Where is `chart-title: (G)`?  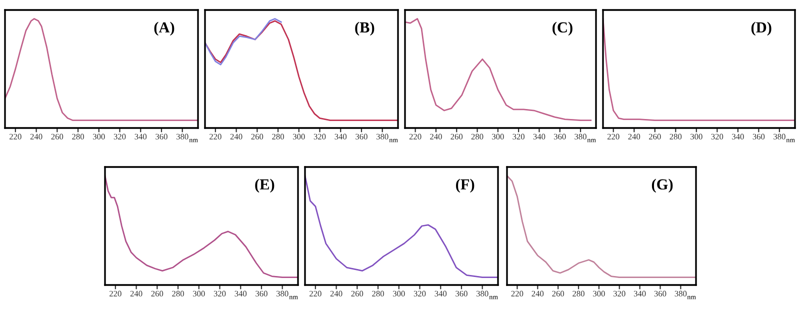 chart-title: (G) is located at coordinates (662, 185).